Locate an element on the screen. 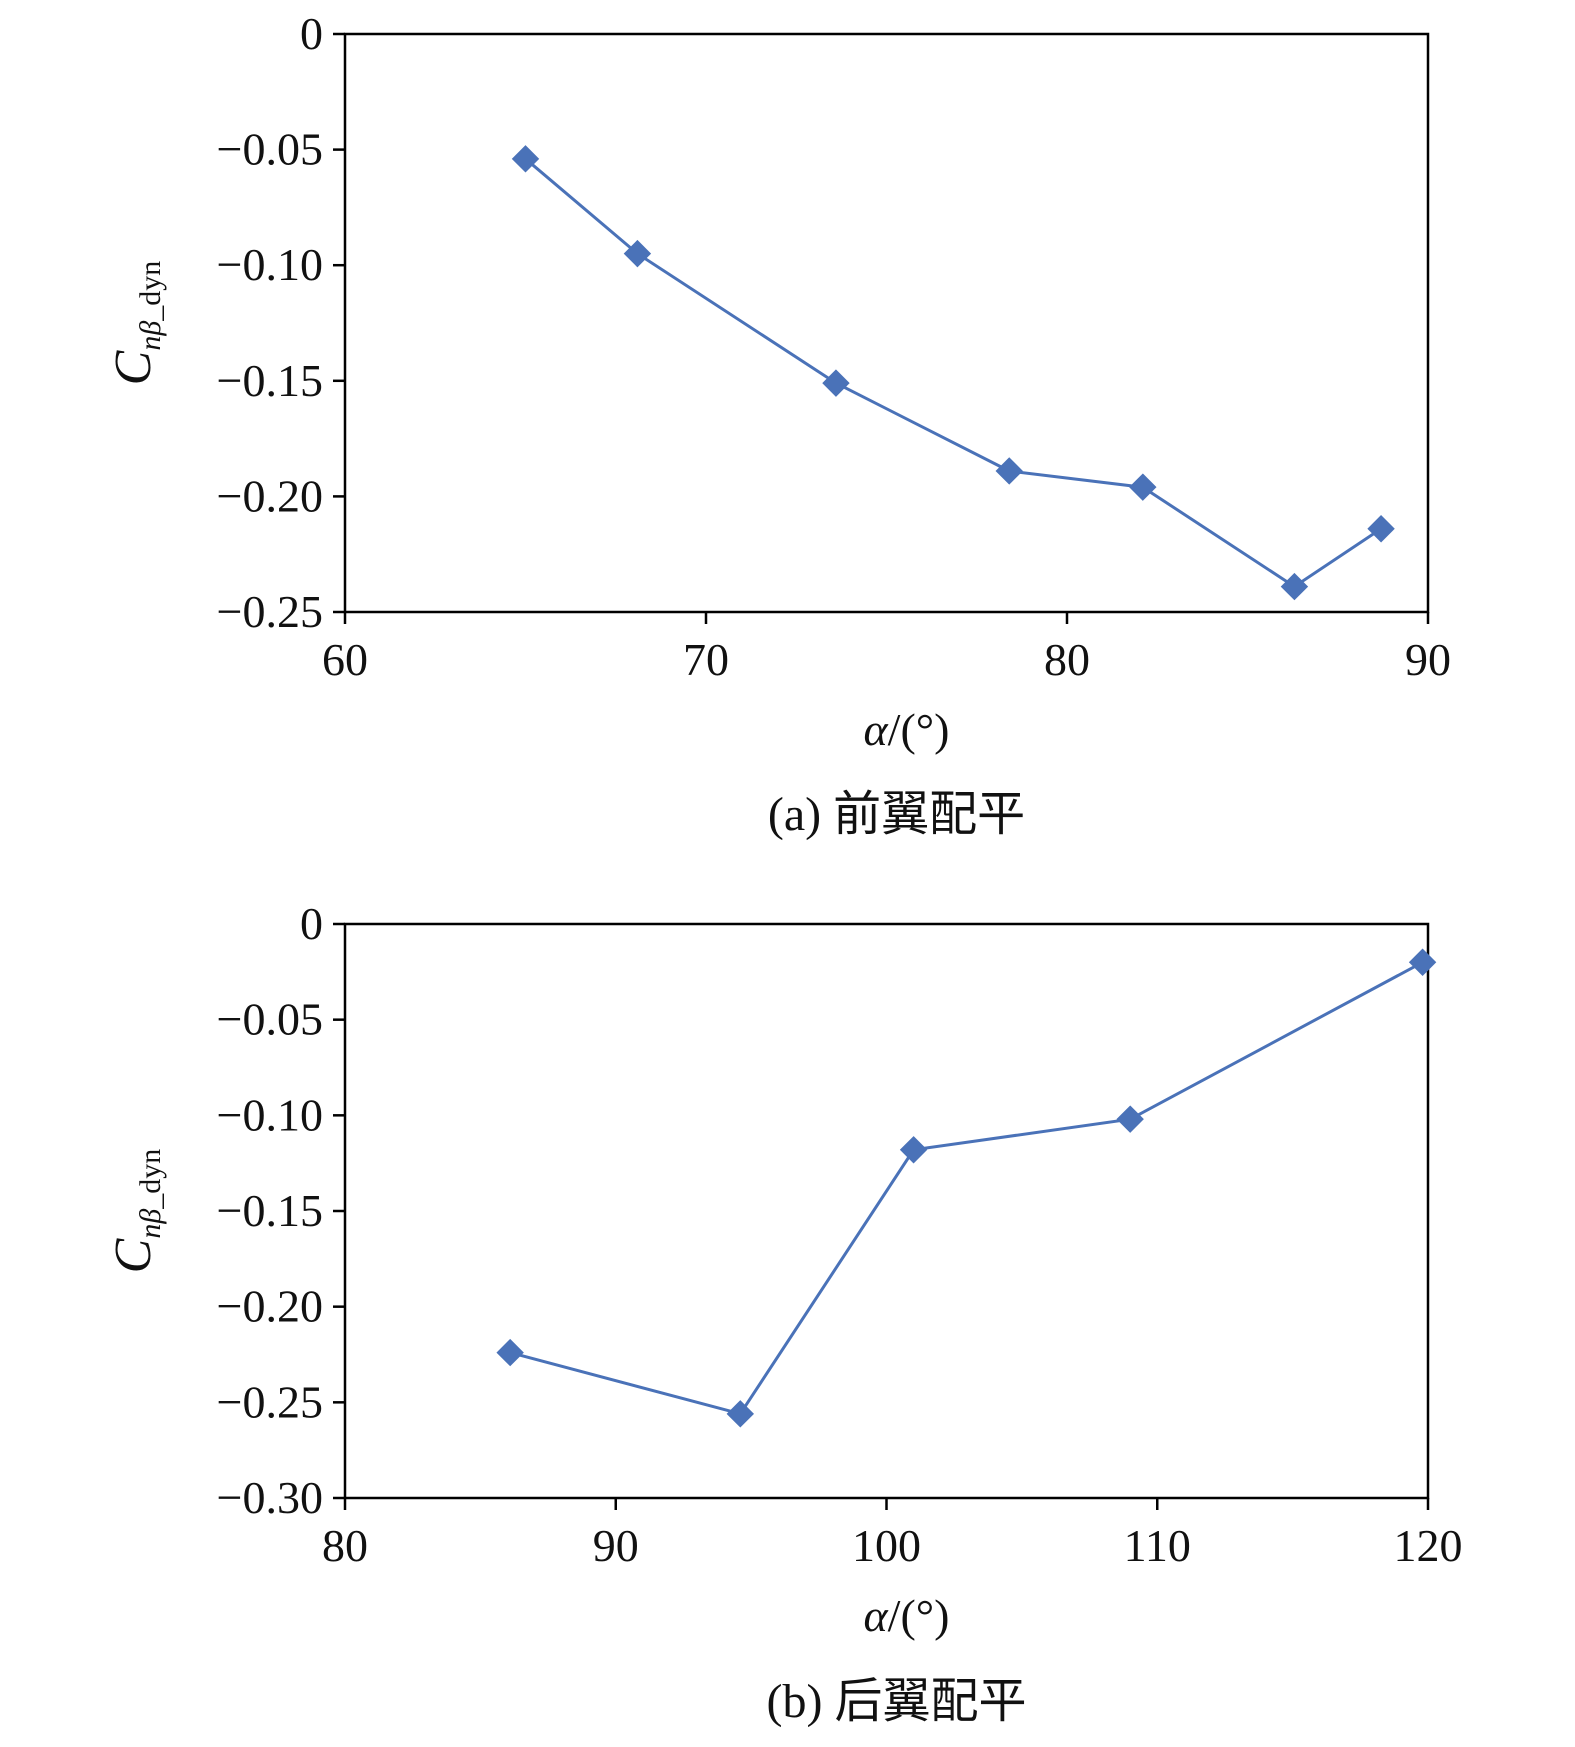  chart-a-y-tick-label: −0.15 is located at coordinates (270, 380).